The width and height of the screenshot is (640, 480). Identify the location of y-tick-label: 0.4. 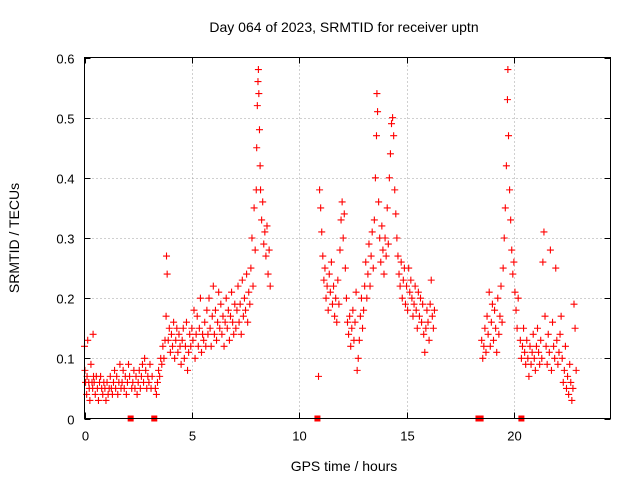
(65, 179).